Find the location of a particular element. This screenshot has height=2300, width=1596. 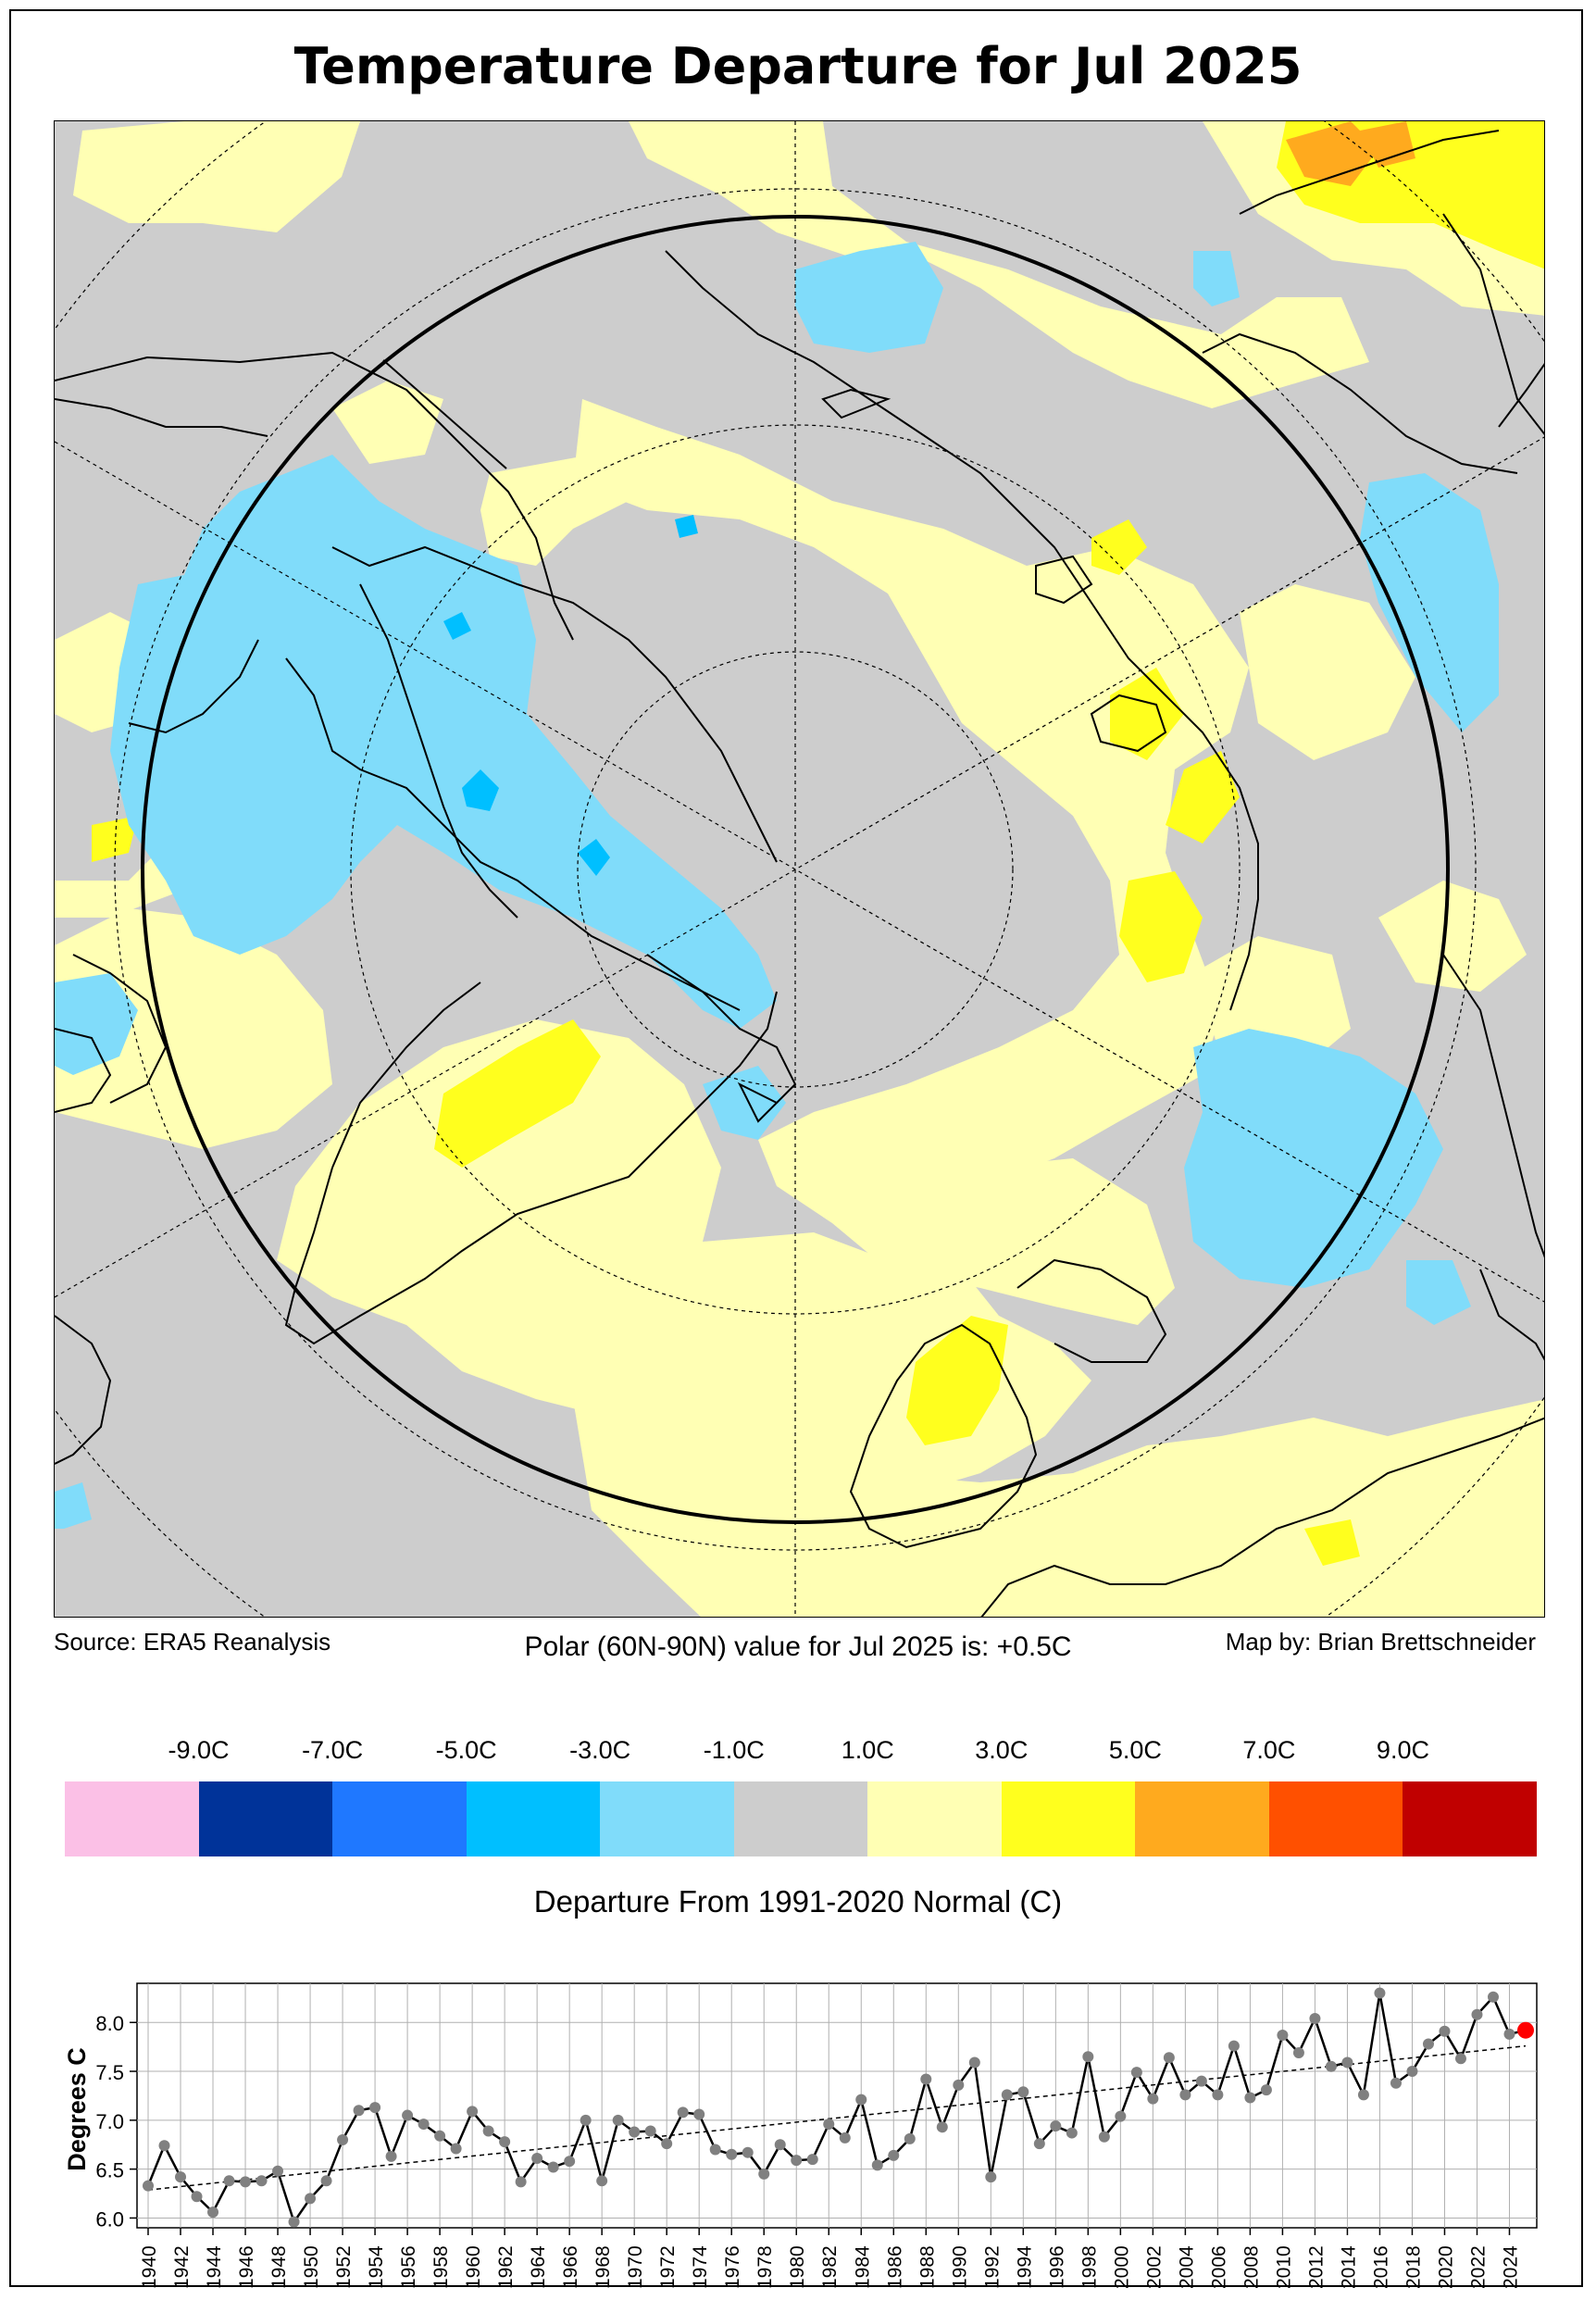

legend-tick-label: 7.0C is located at coordinates (1269, 1750).